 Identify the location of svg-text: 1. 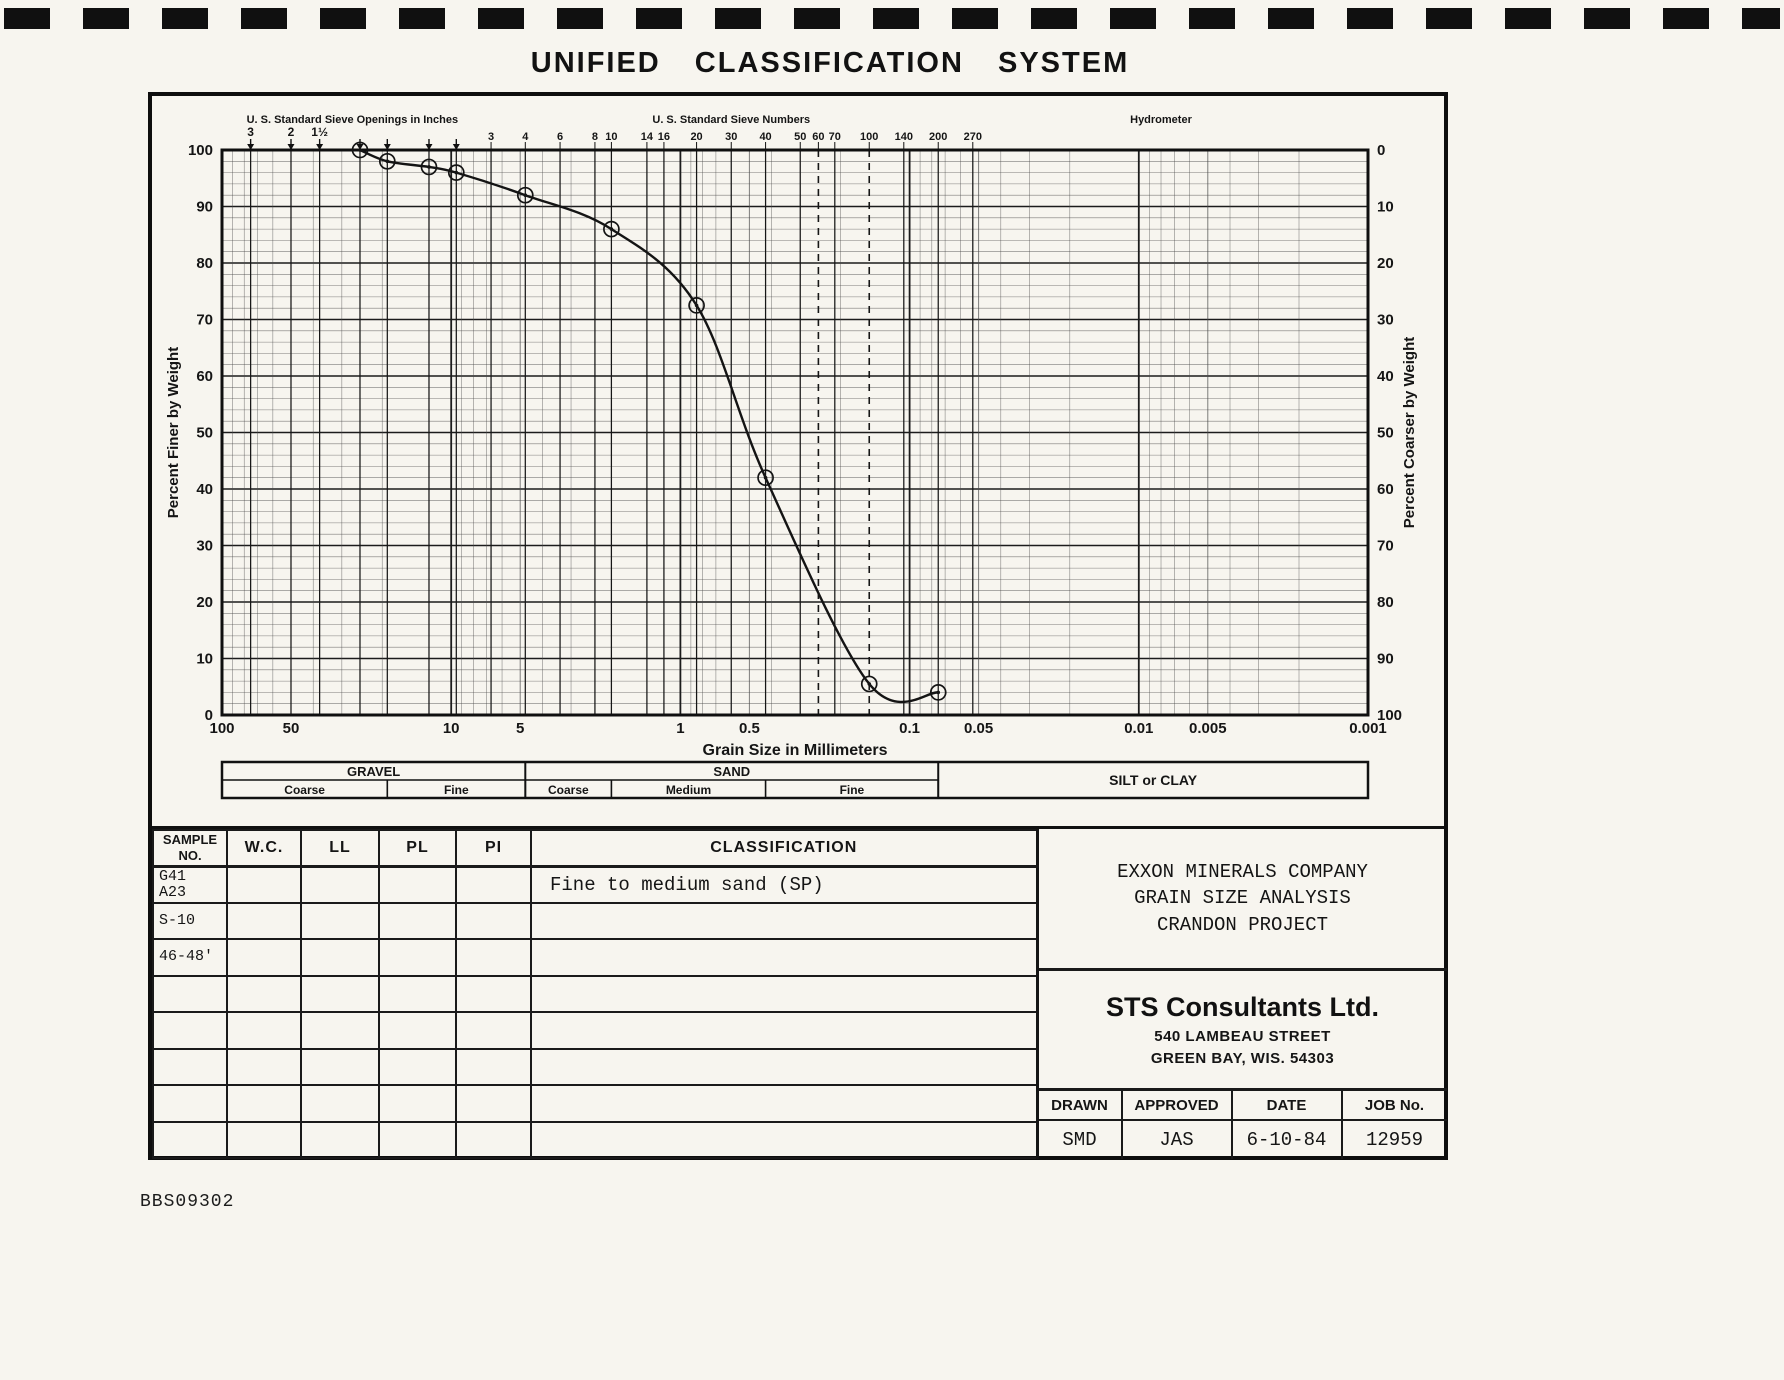
(680, 728).